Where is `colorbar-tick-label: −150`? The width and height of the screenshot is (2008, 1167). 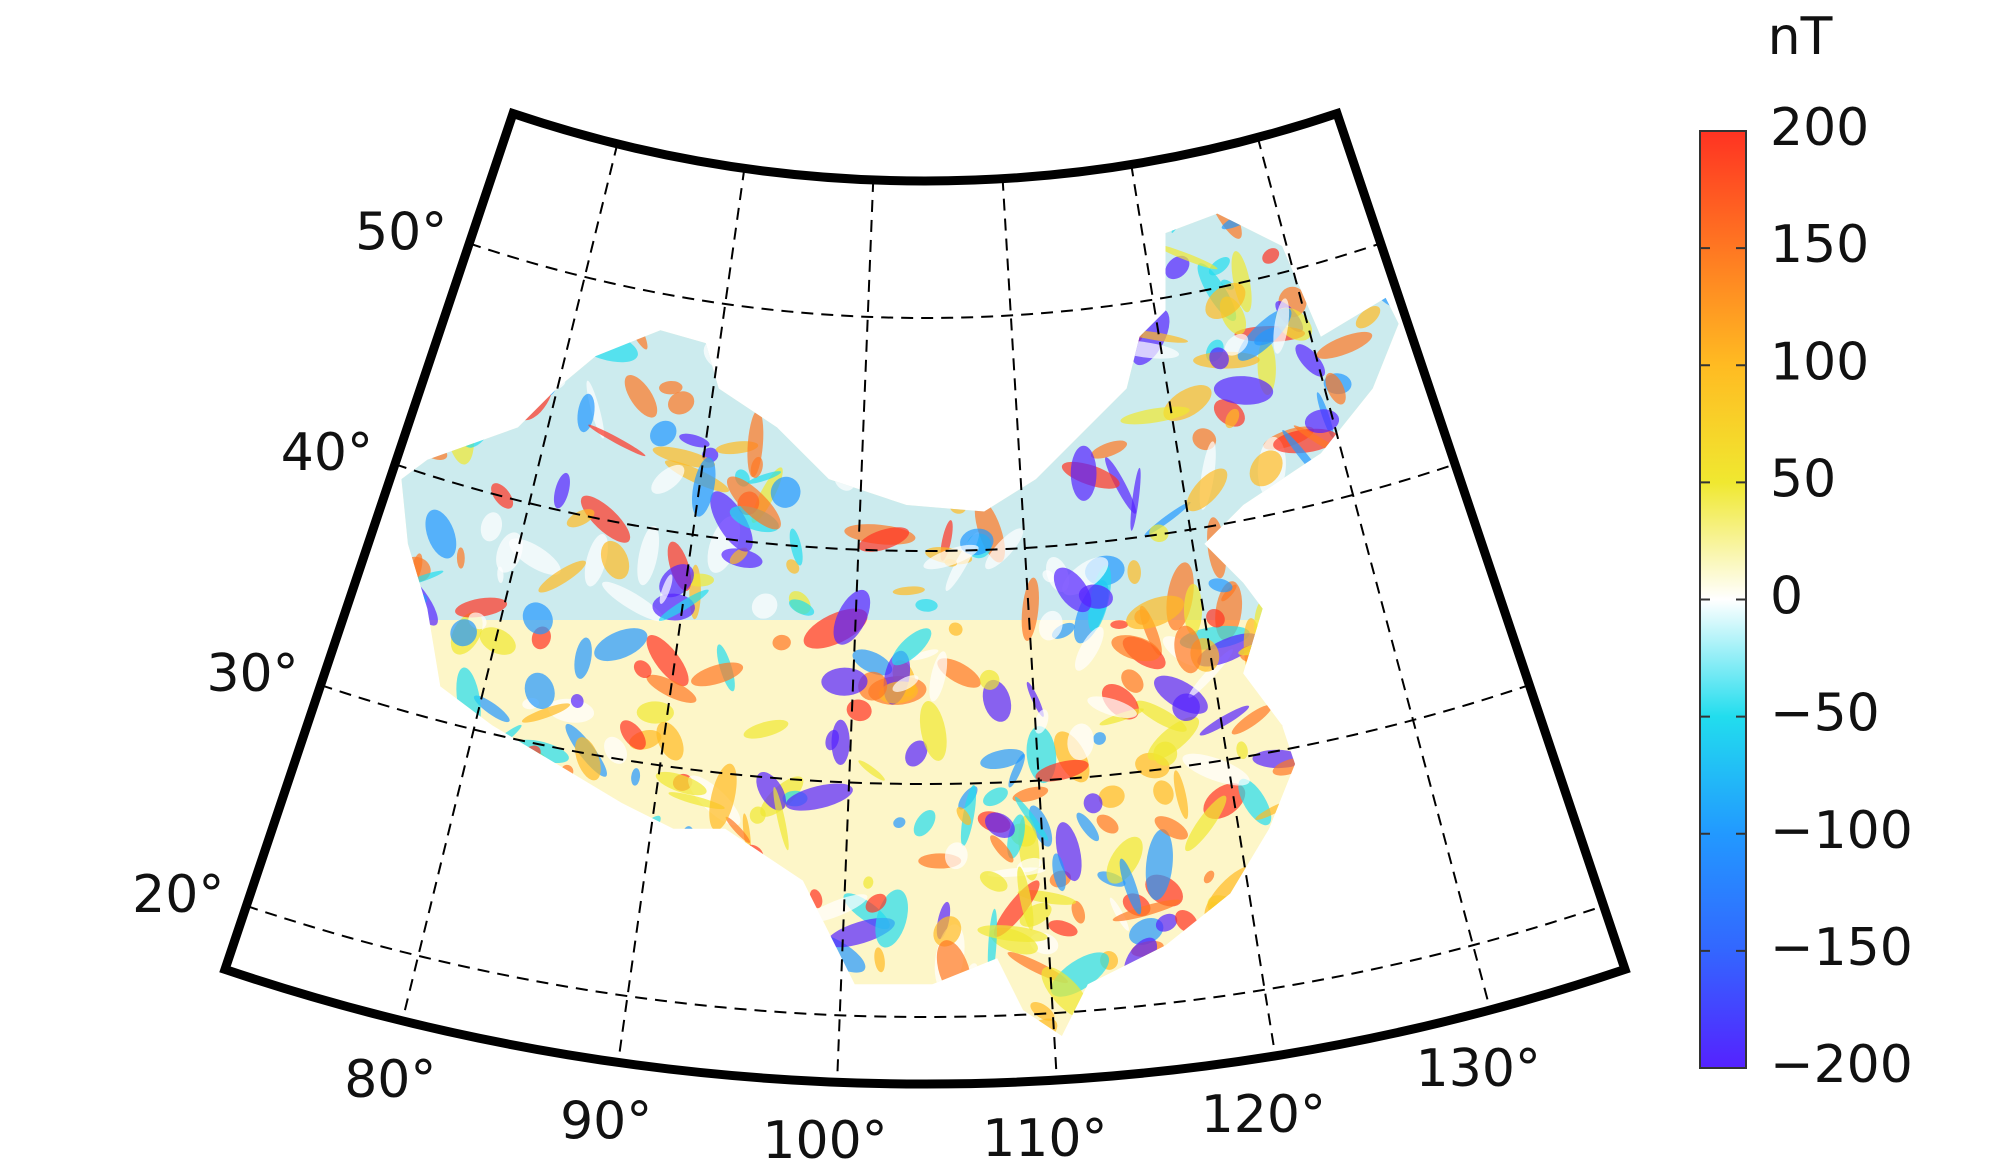
colorbar-tick-label: −150 is located at coordinates (1841, 948).